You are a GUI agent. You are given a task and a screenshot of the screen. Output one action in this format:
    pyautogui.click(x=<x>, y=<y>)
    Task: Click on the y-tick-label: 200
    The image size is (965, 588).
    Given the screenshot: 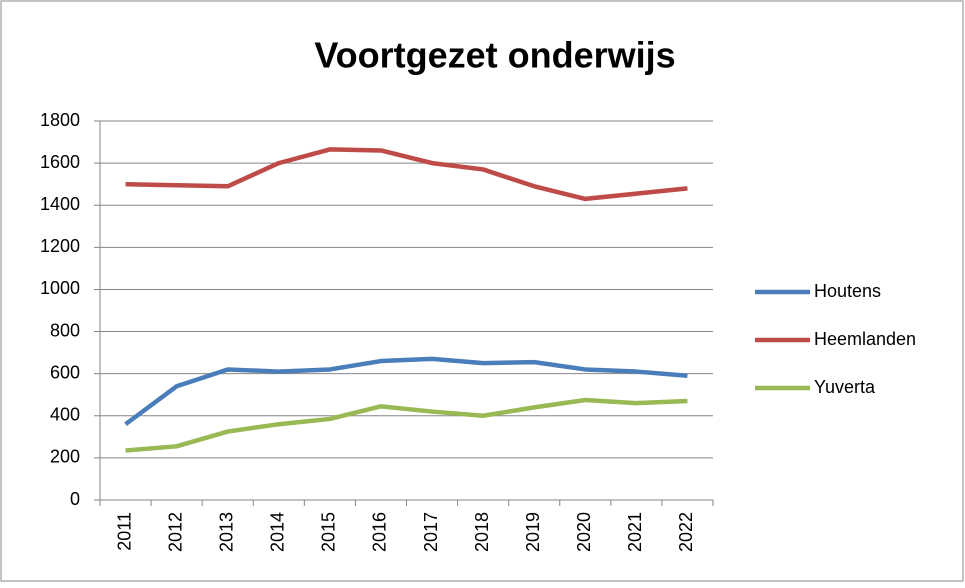 What is the action you would take?
    pyautogui.click(x=65, y=457)
    